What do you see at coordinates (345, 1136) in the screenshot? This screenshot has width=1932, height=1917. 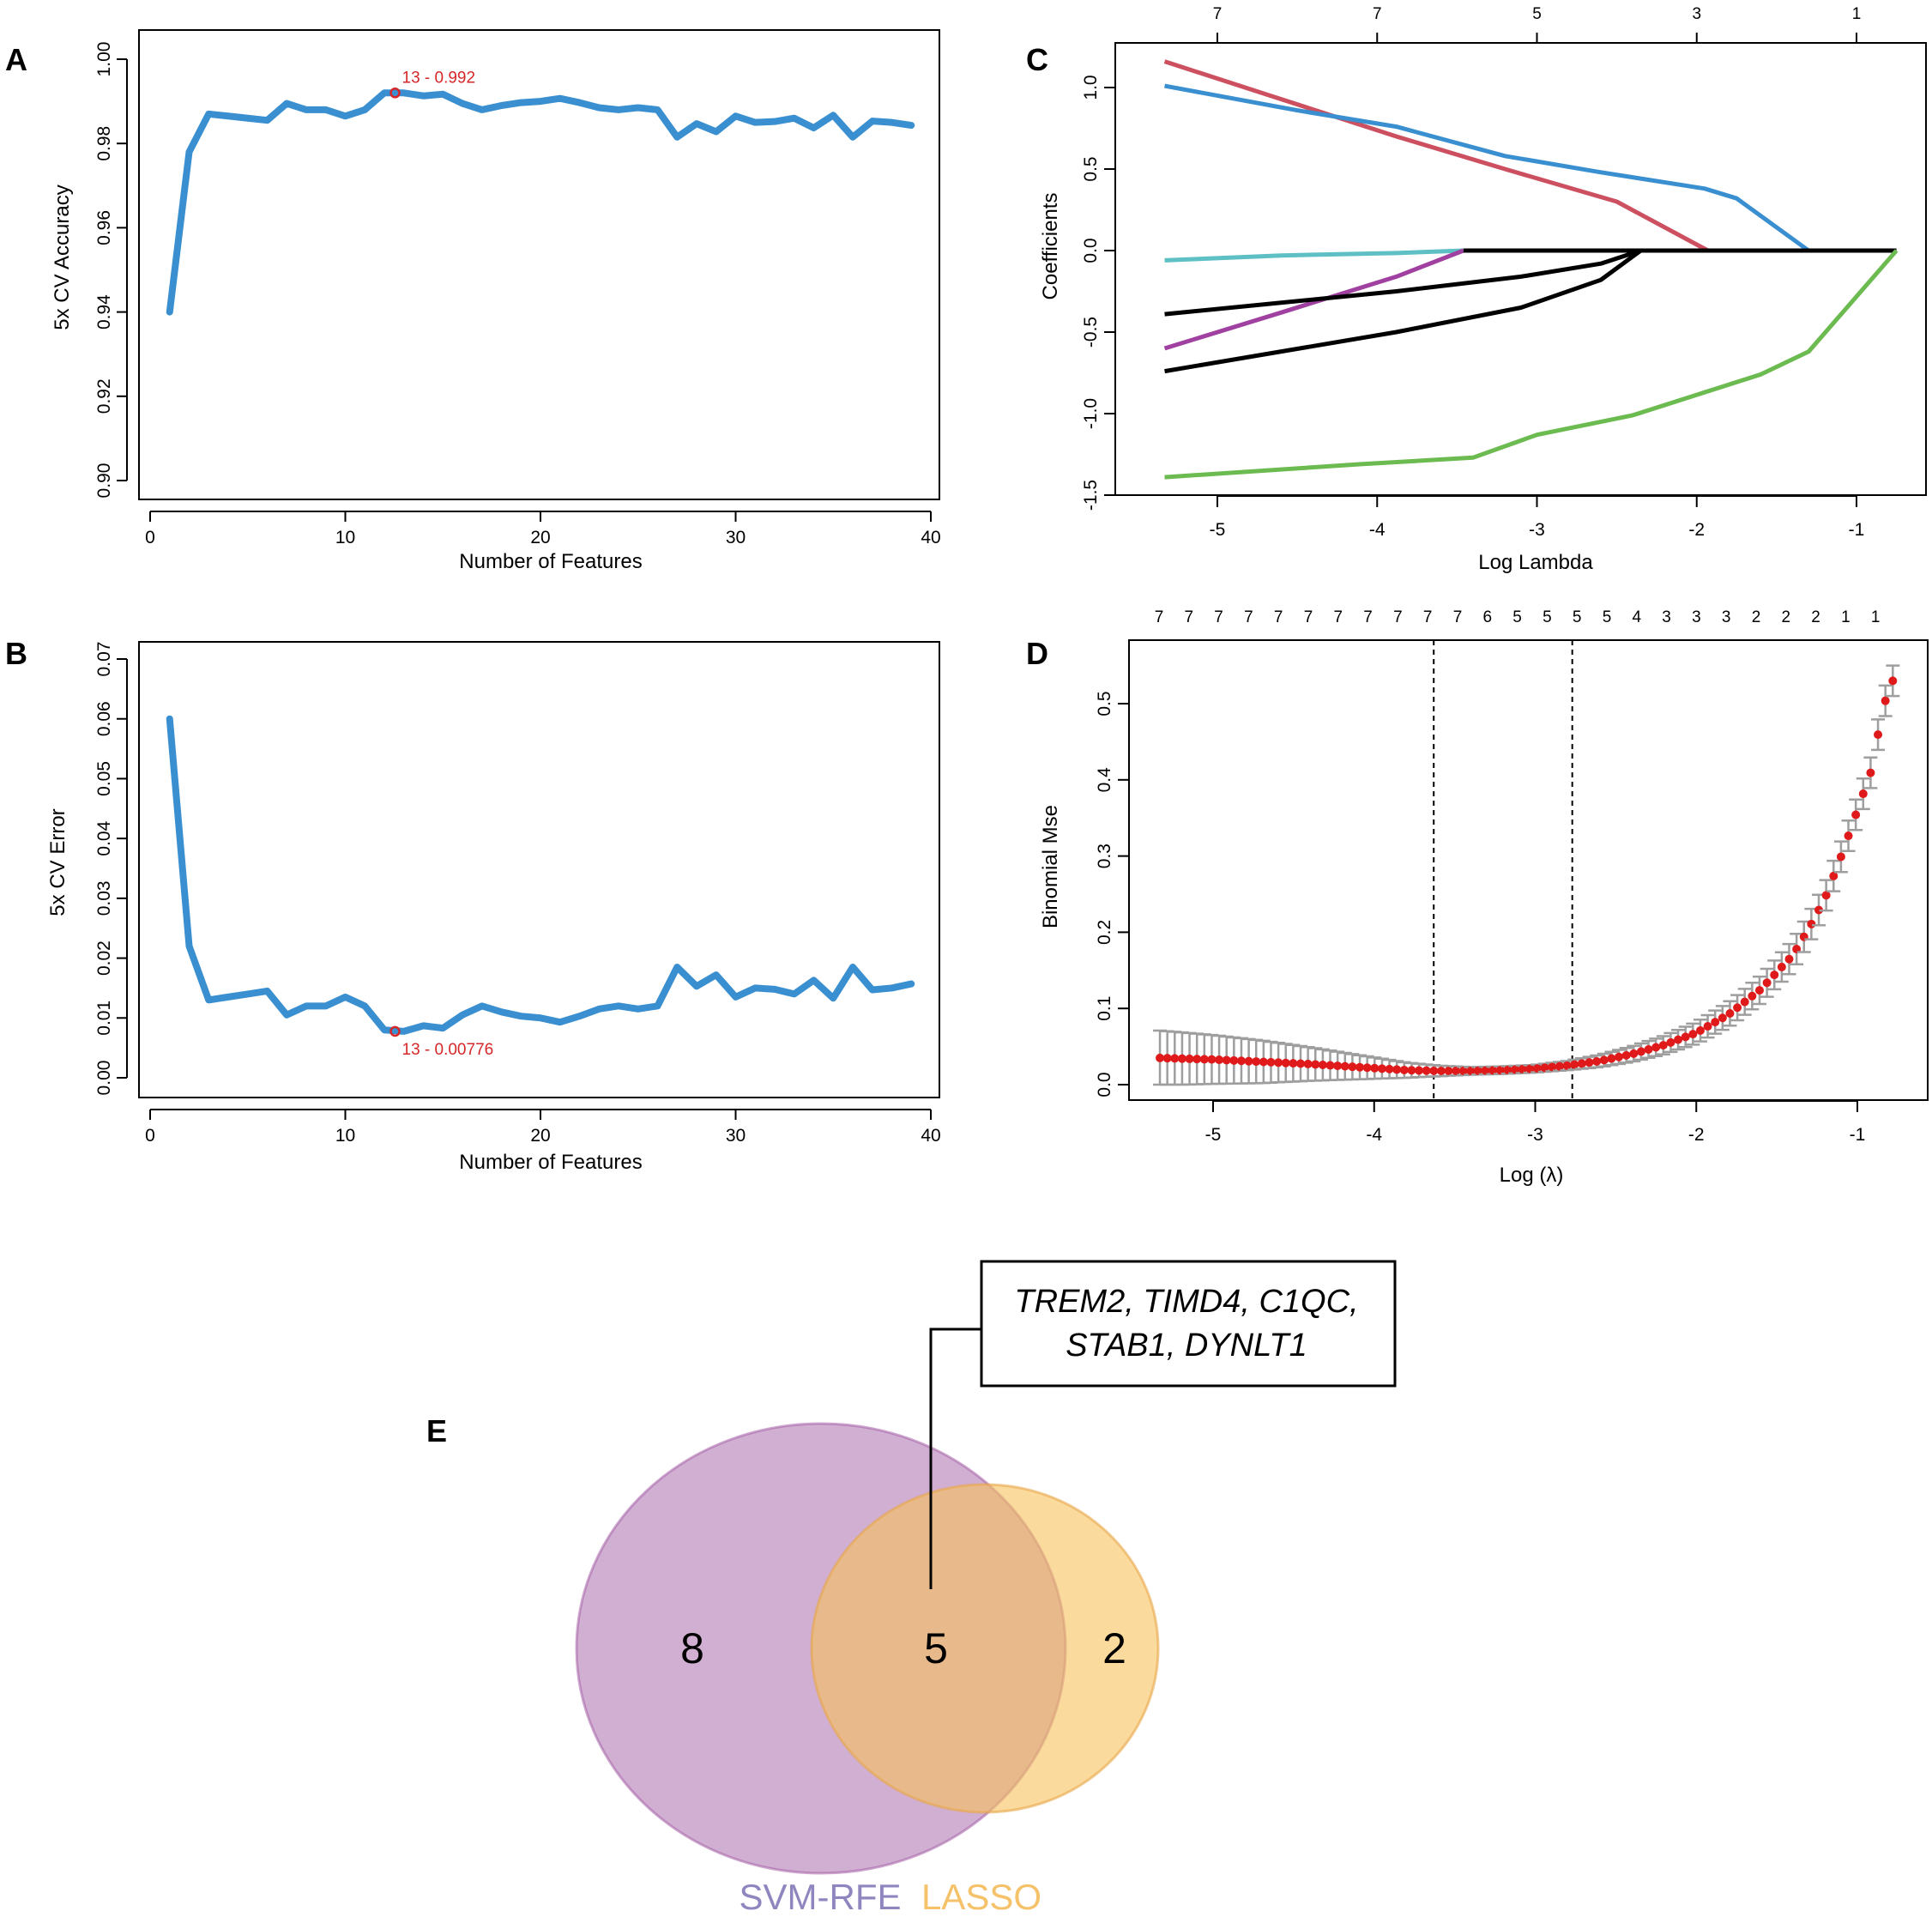 I see `x-tick-label-b: 10` at bounding box center [345, 1136].